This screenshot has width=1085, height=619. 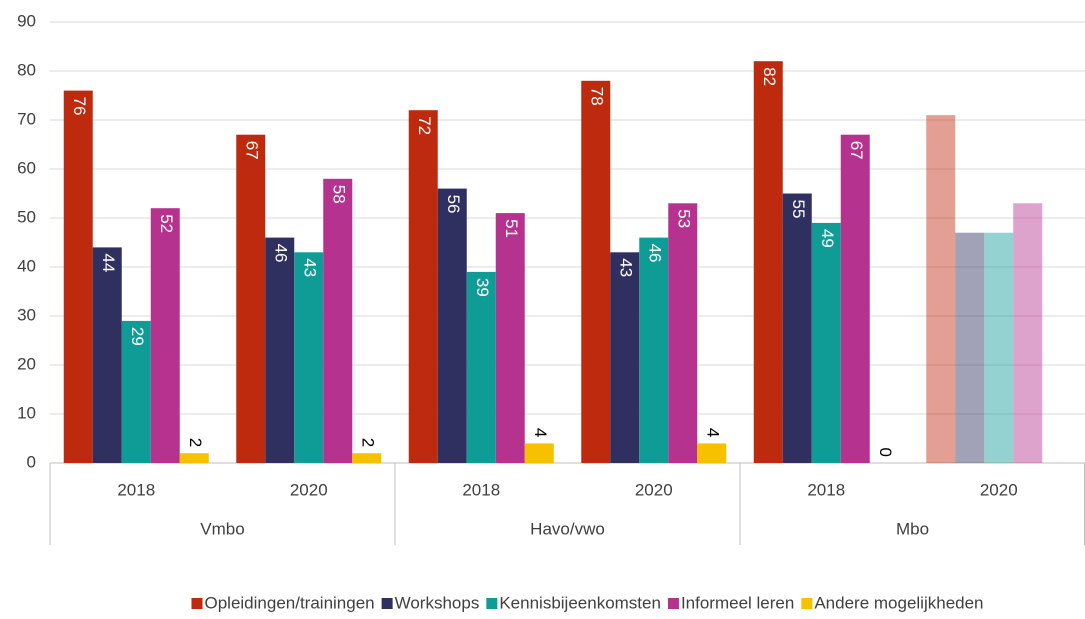 I want to click on group-label: Mbo, so click(x=912, y=528).